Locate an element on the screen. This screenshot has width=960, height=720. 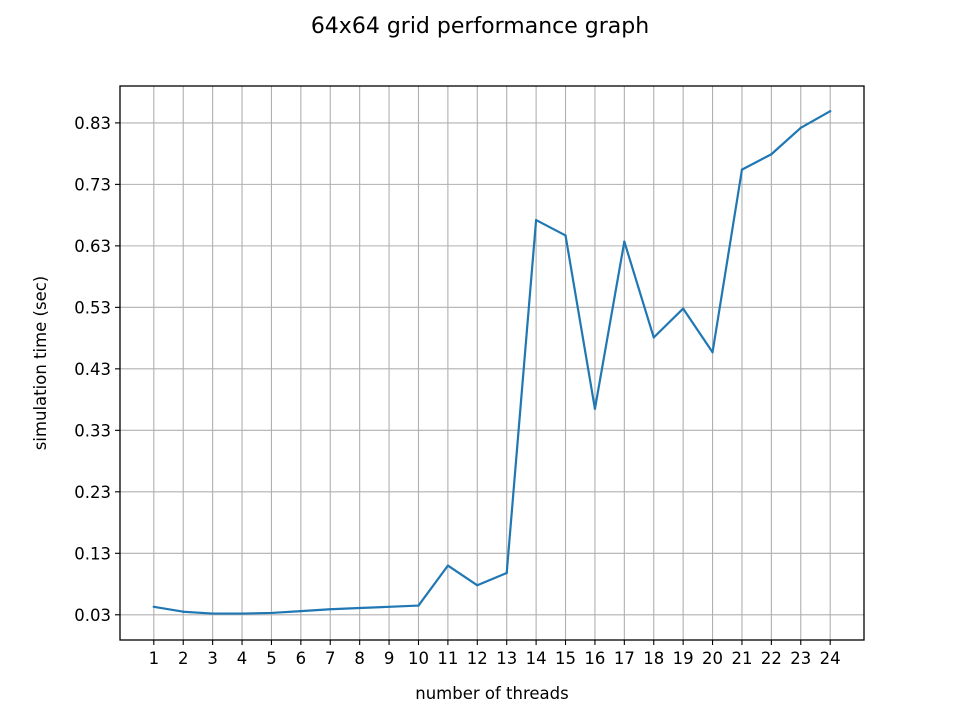
x-tick-label: 4 is located at coordinates (242, 658).